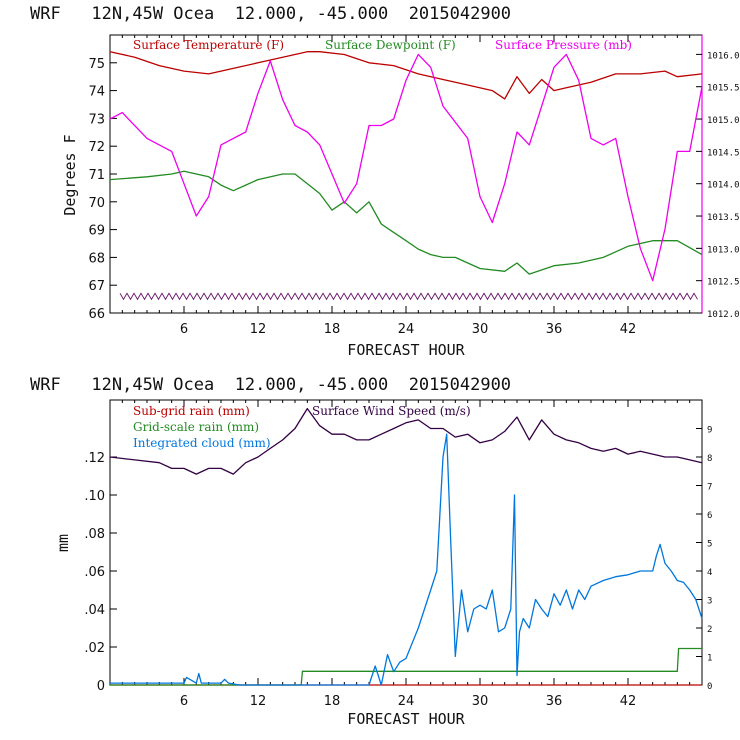 This screenshot has height=740, width=740. Describe the element at coordinates (709, 687) in the screenshot. I see `bottom-y2-tick-label: 0` at that location.